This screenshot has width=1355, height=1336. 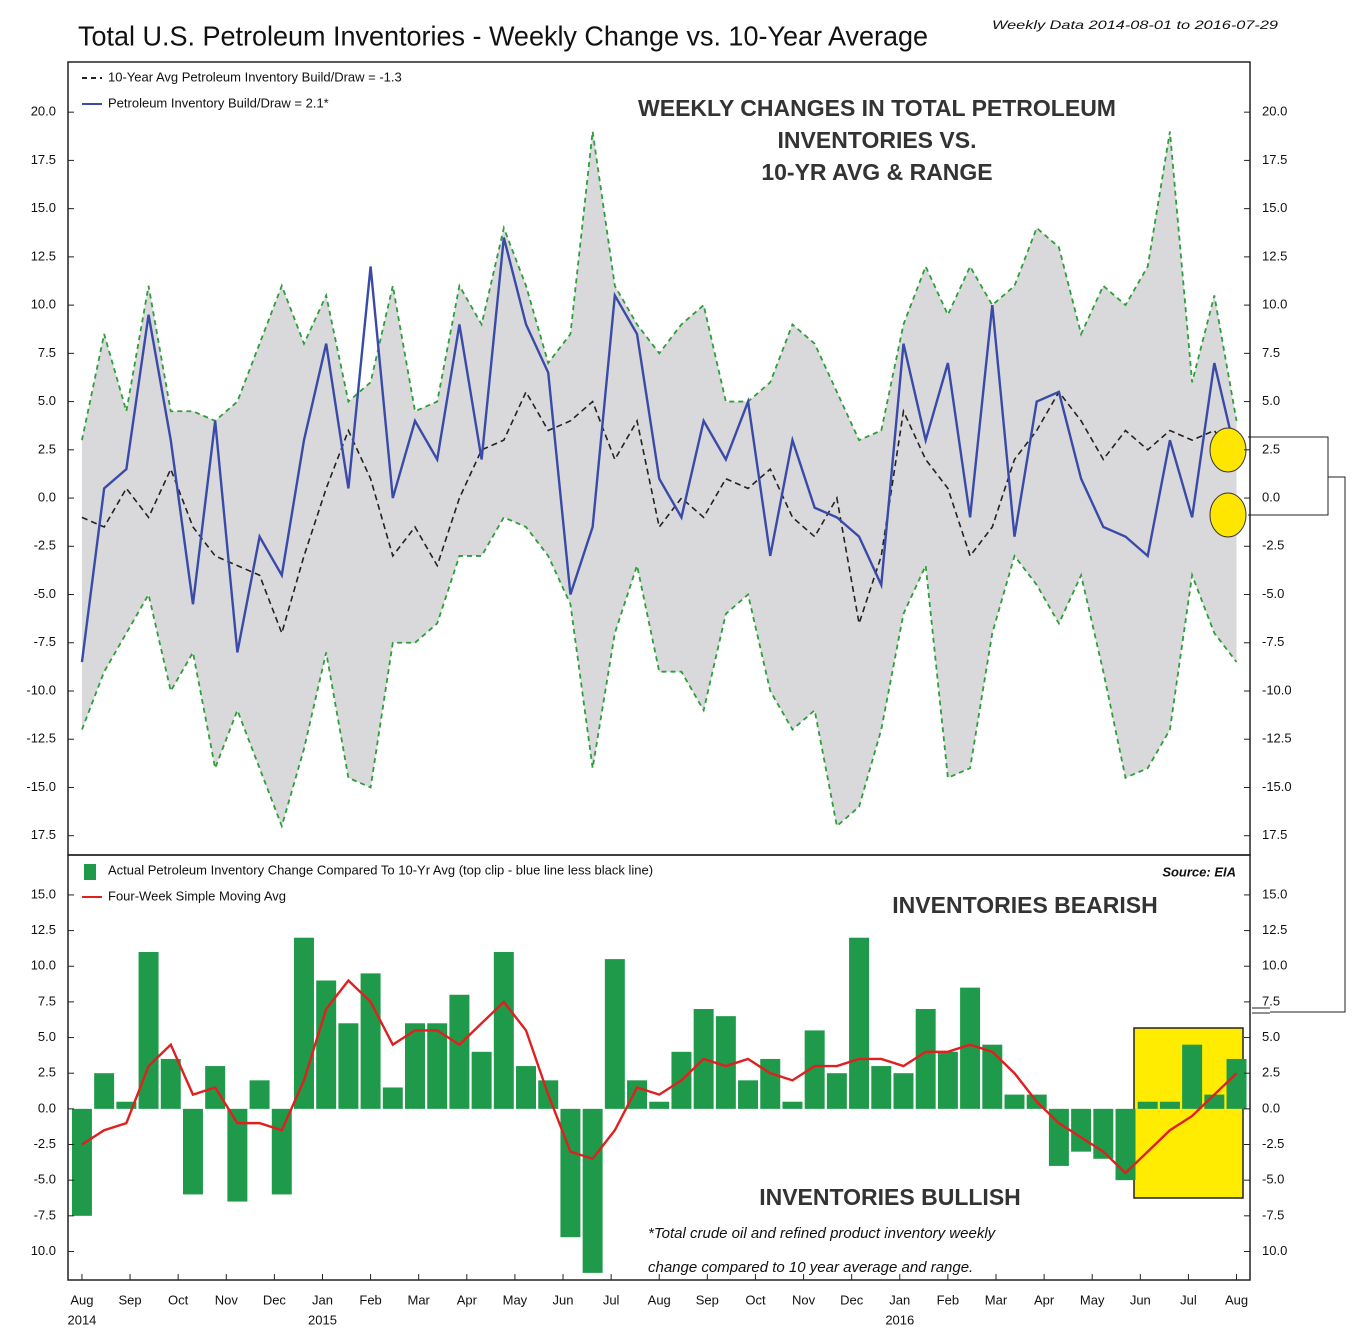 I want to click on y-tick-label: -15.0, so click(x=41, y=786).